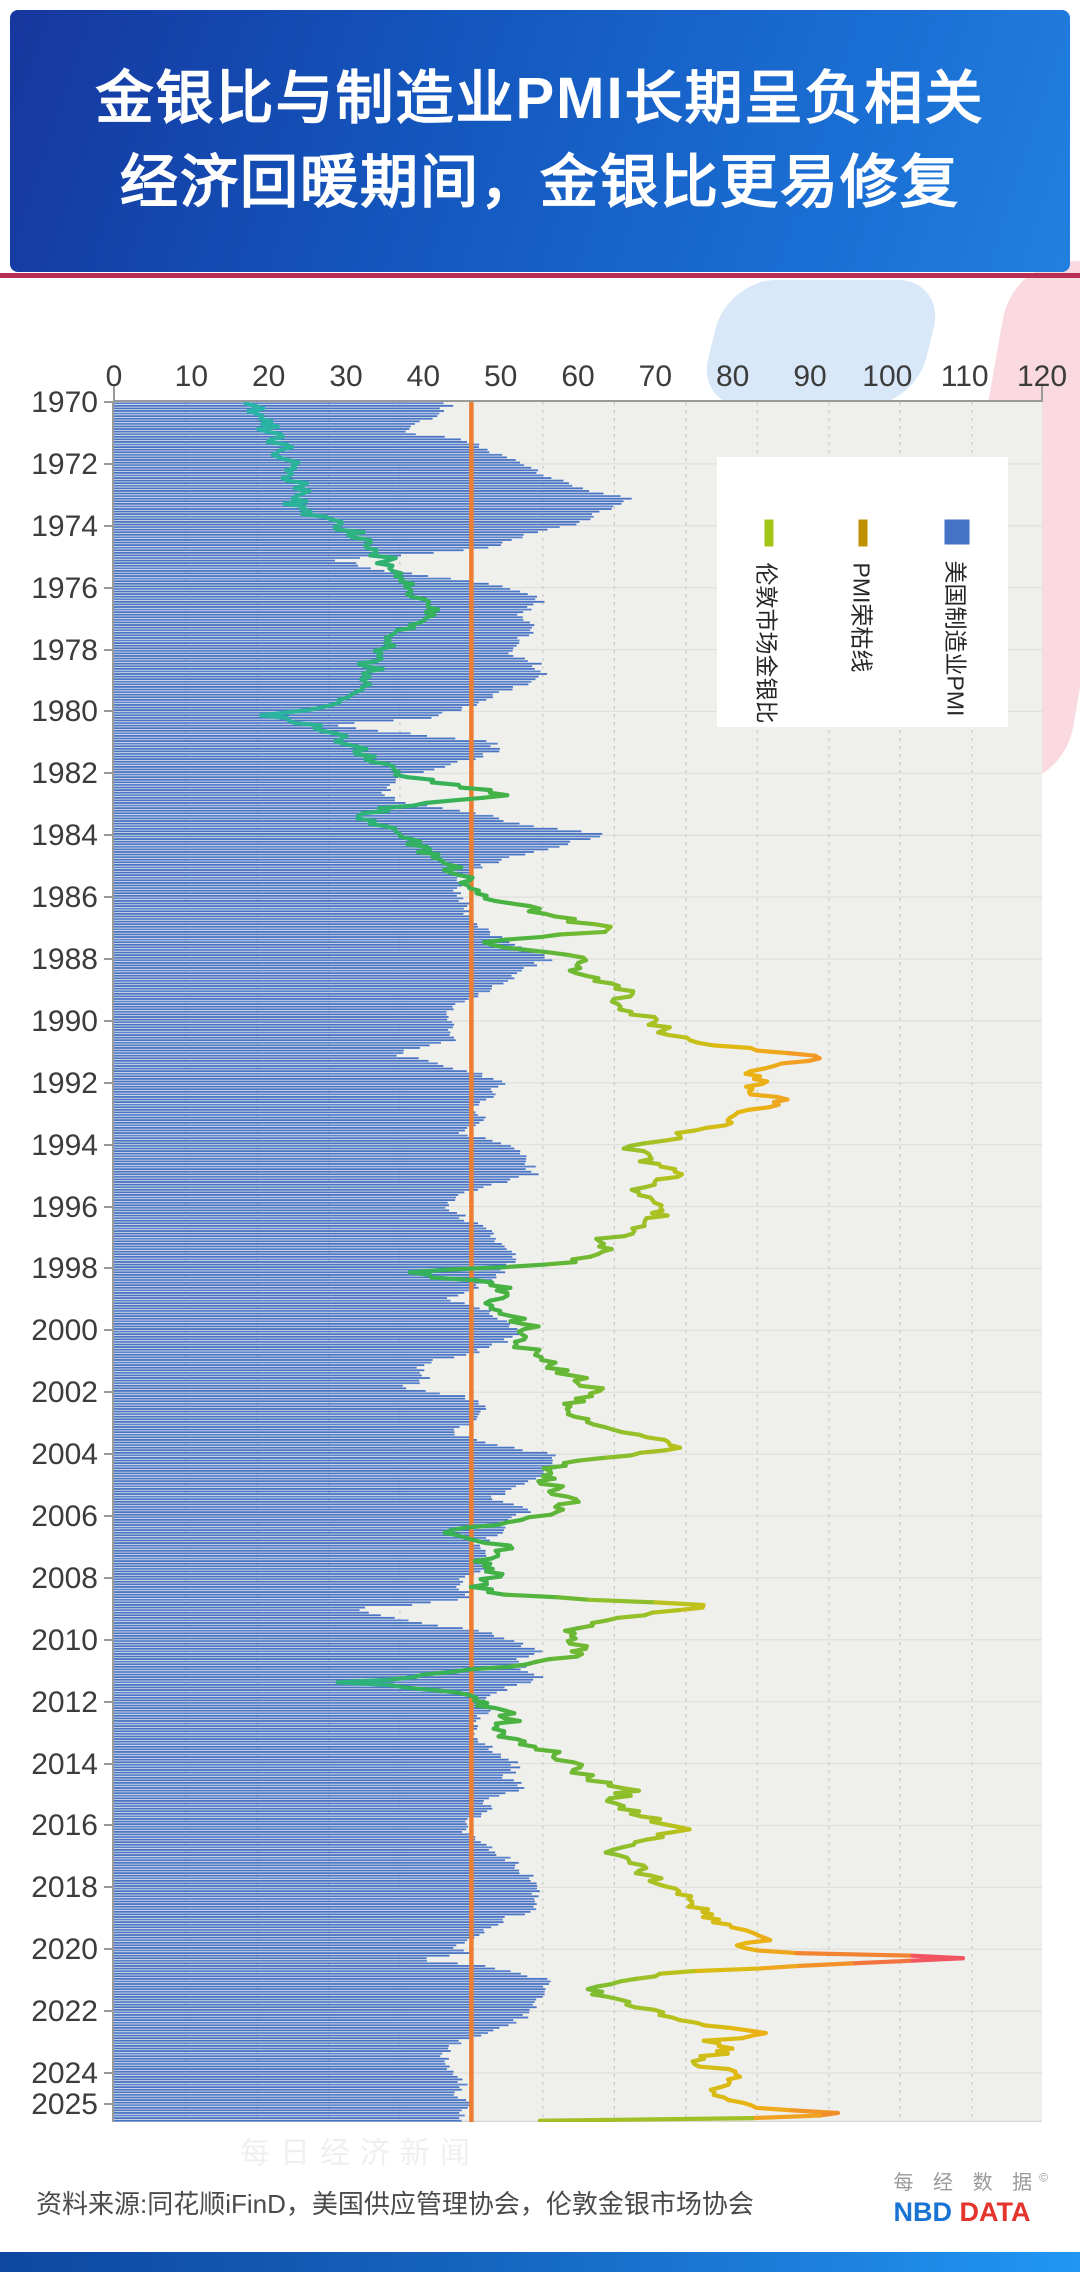 The height and width of the screenshot is (2272, 1080). I want to click on y-tick-2018: 2018, so click(64, 1888).